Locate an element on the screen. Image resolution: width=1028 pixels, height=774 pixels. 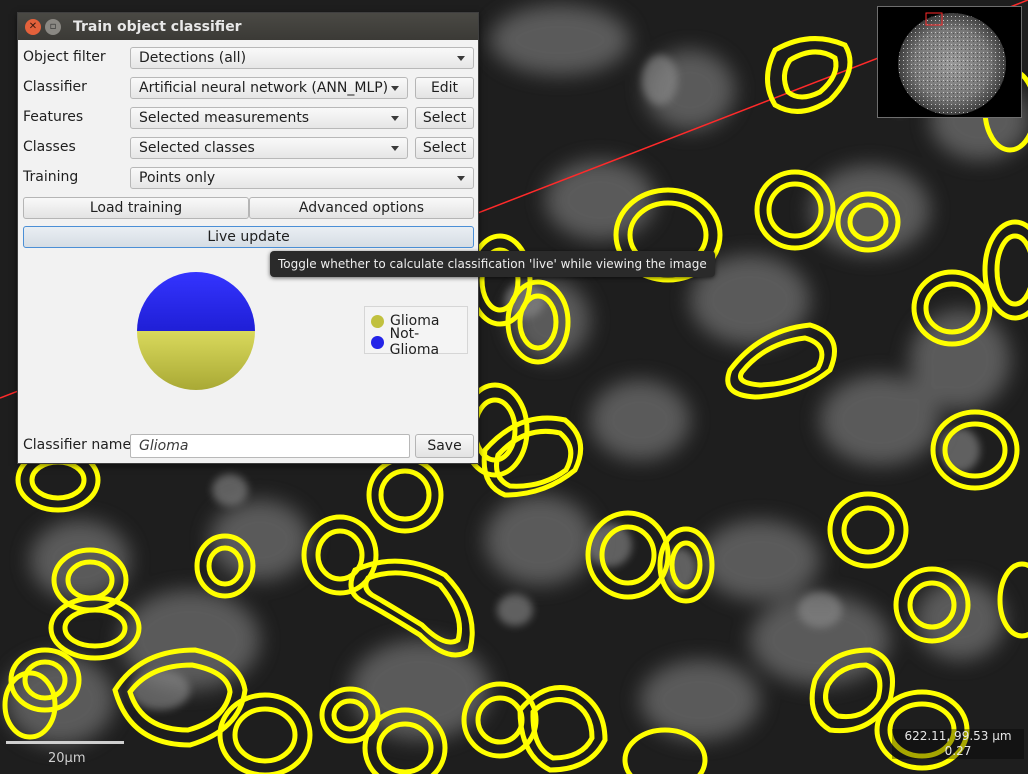
features-label: Features is located at coordinates (53, 117).